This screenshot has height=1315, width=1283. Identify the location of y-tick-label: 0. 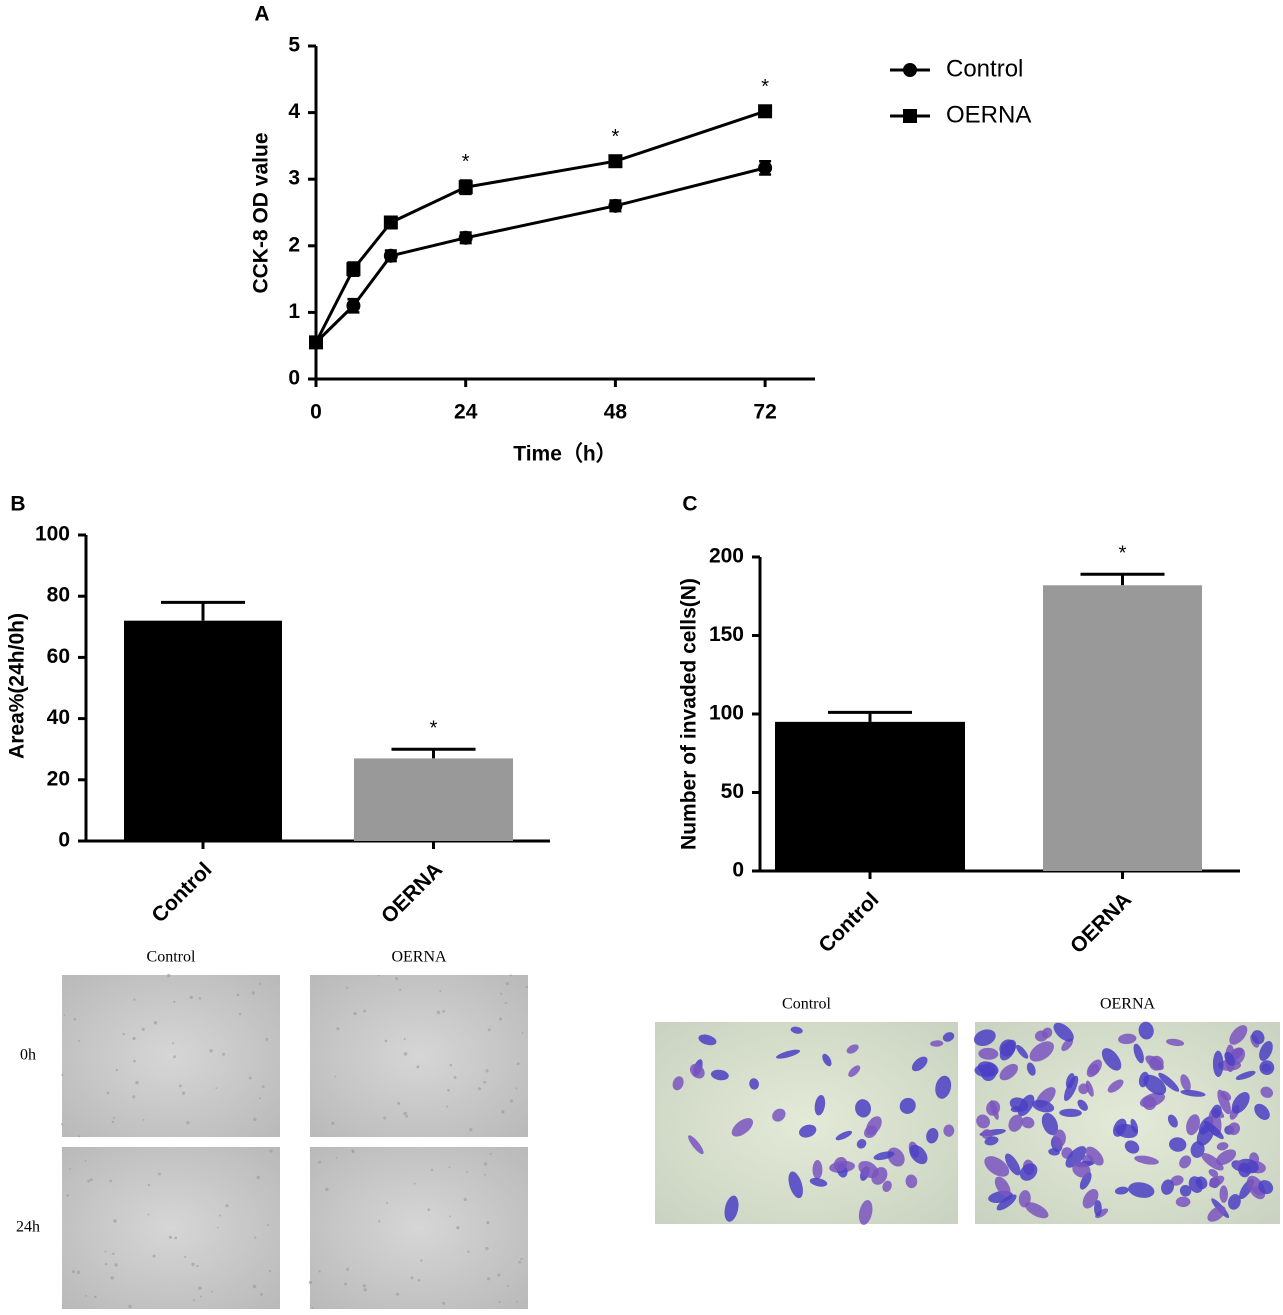
(294, 378).